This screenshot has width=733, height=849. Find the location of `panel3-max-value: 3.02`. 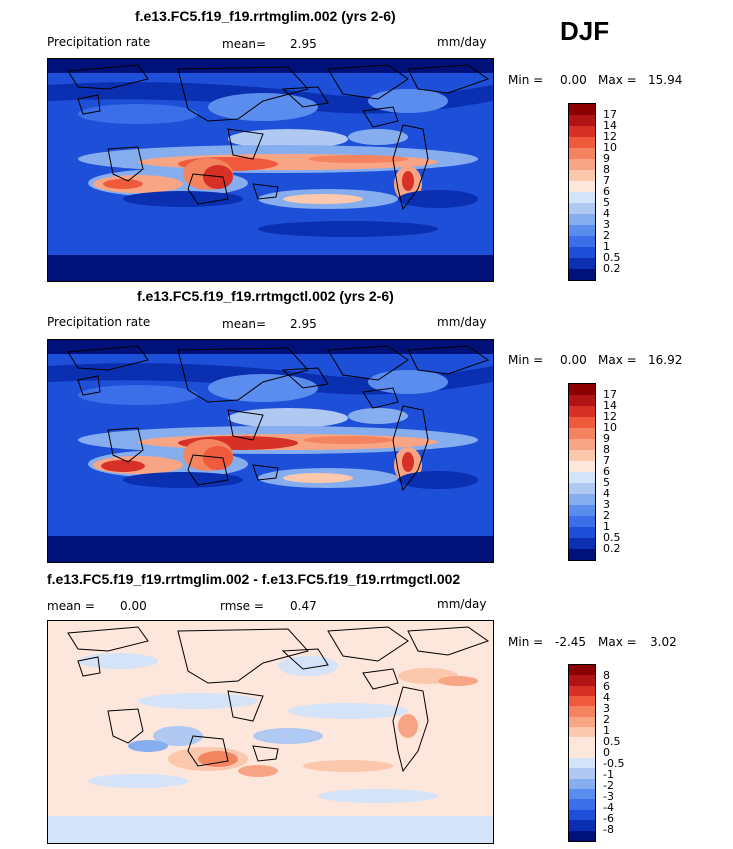

panel3-max-value: 3.02 is located at coordinates (663, 642).